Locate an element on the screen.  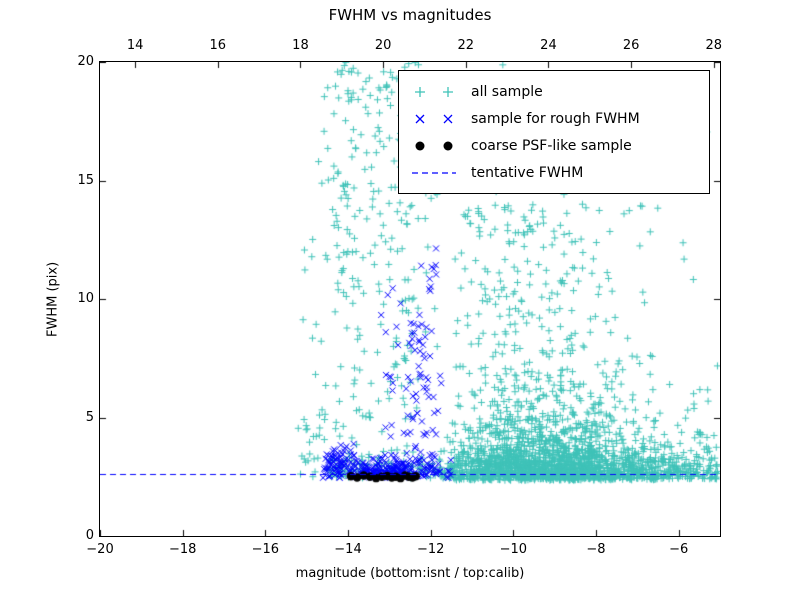
x-bottom-tick-label: −14 is located at coordinates (348, 549).